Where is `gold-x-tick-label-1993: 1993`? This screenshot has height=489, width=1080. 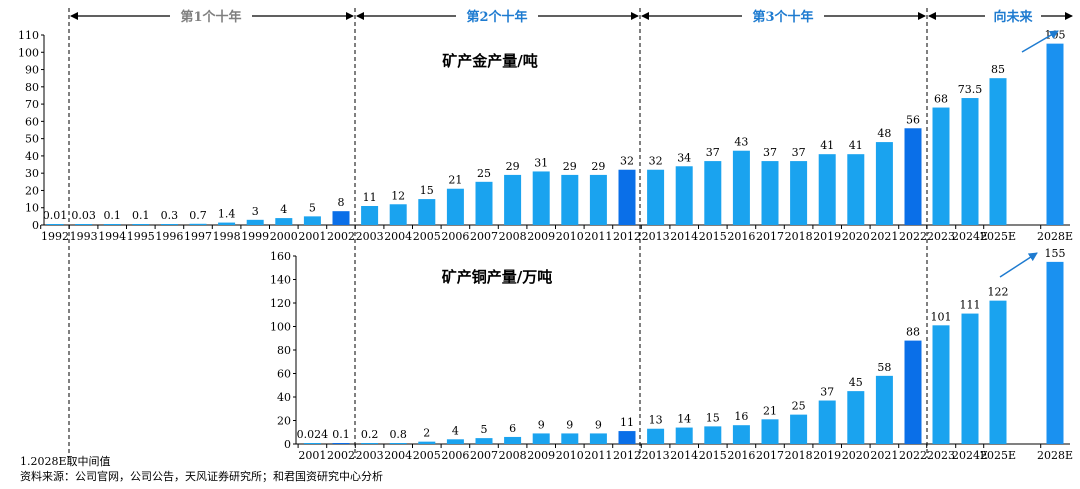 gold-x-tick-label-1993: 1993 is located at coordinates (84, 236).